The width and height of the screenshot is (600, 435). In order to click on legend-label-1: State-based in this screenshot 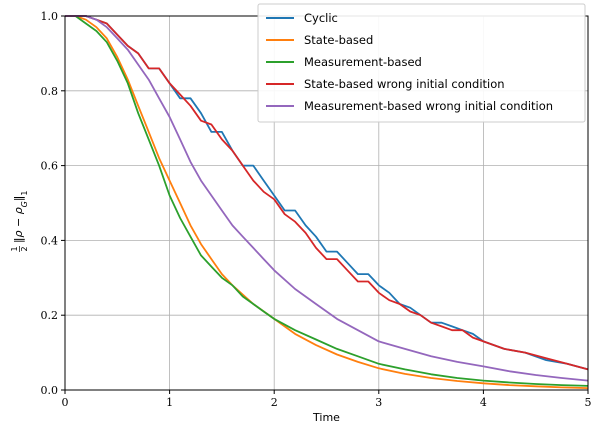, I will do `click(338, 40)`.